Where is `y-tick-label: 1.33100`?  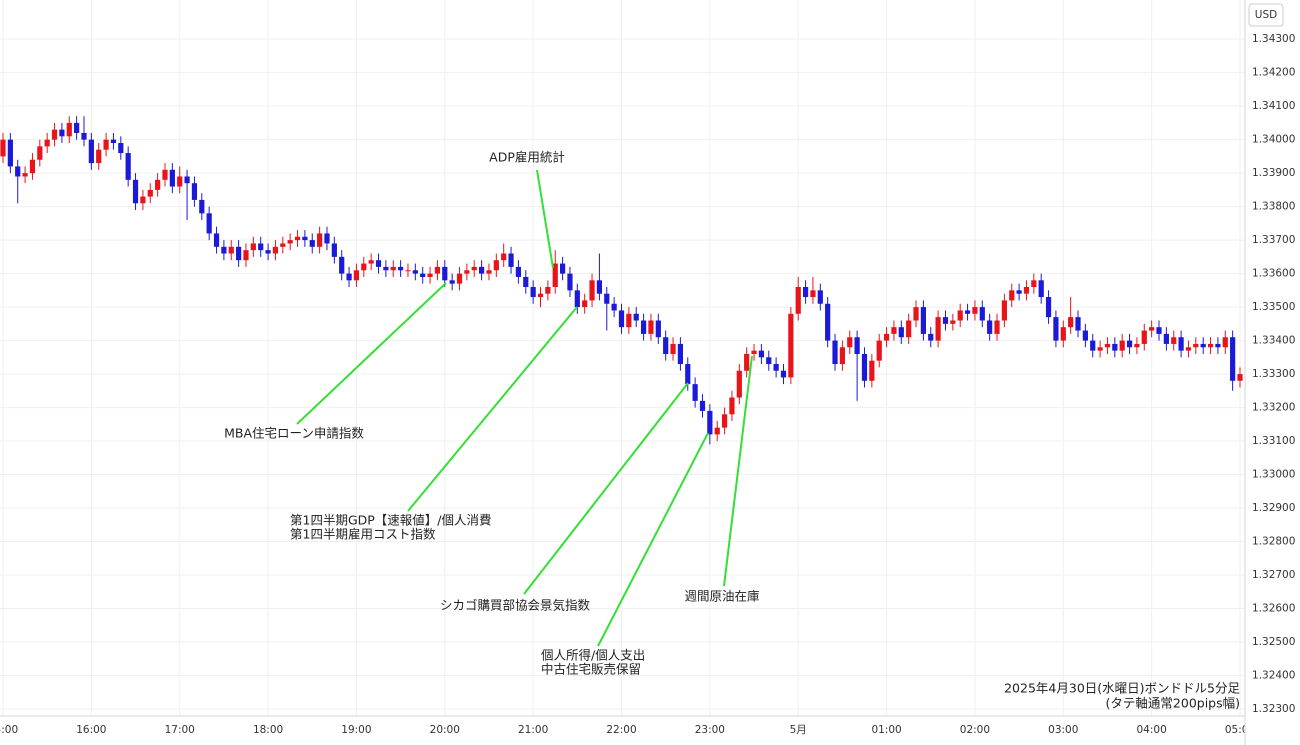 y-tick-label: 1.33100 is located at coordinates (1273, 441).